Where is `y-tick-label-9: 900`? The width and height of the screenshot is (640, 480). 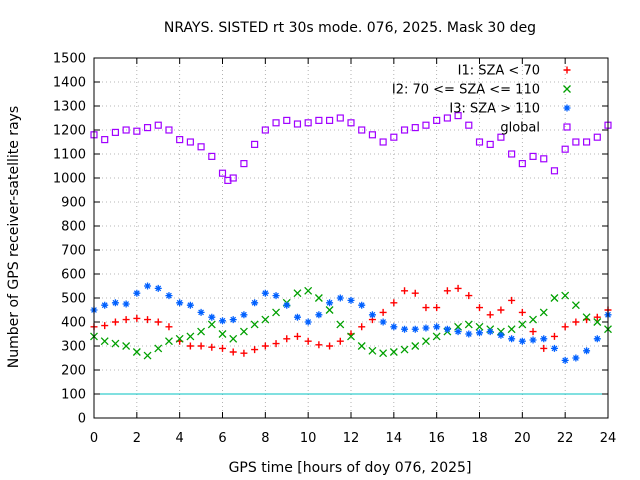 y-tick-label-9: 900 is located at coordinates (73, 203).